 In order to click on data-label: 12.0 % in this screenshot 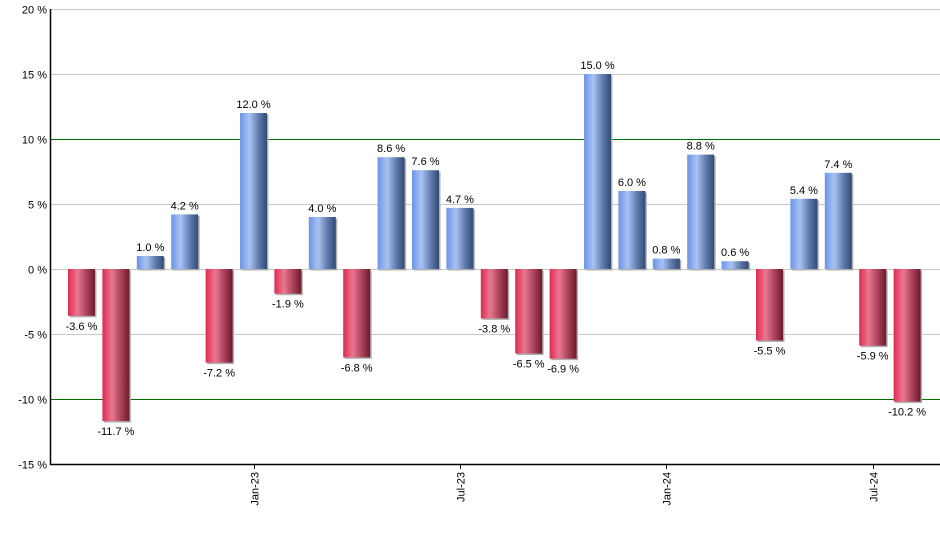, I will do `click(253, 105)`.